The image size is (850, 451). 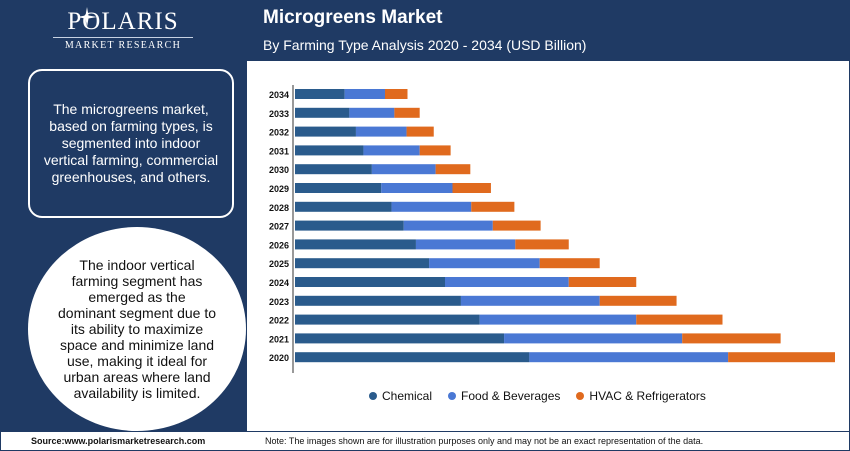 I want to click on legend-swatch-hvac, so click(x=580, y=396).